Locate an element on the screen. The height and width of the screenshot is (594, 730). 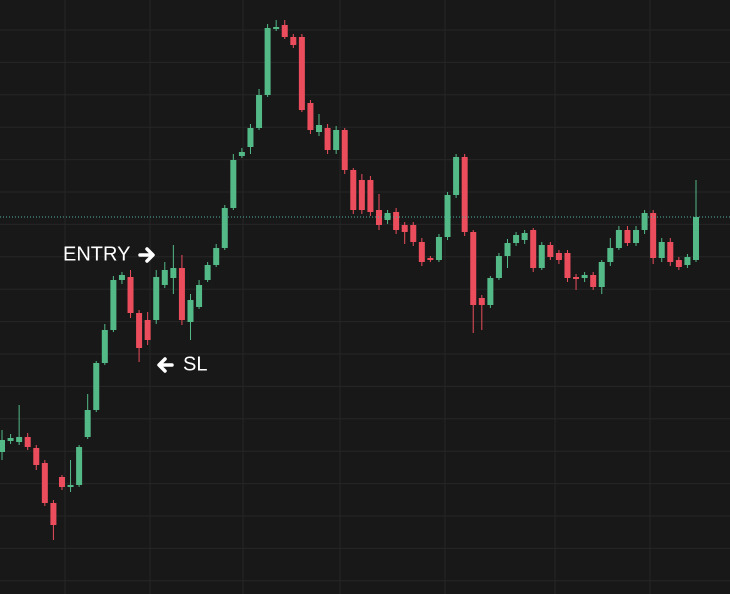
entry-annotation: ENTRY is located at coordinates (109, 254).